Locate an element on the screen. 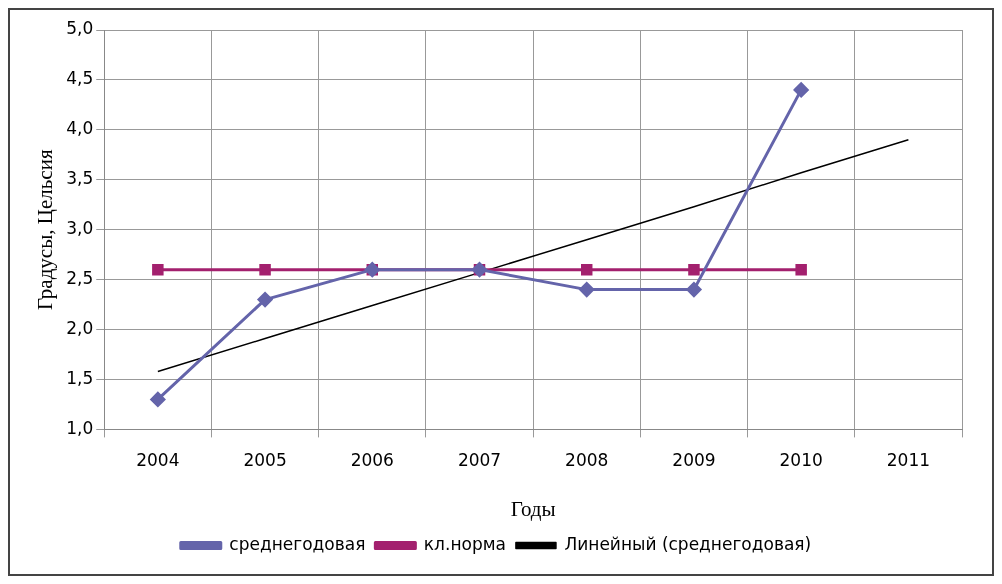  x-tick-label: 2005 is located at coordinates (265, 460).